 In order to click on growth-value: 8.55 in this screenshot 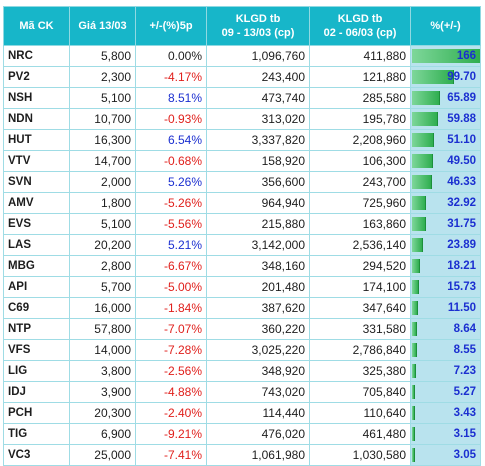, I will do `click(464, 350)`.